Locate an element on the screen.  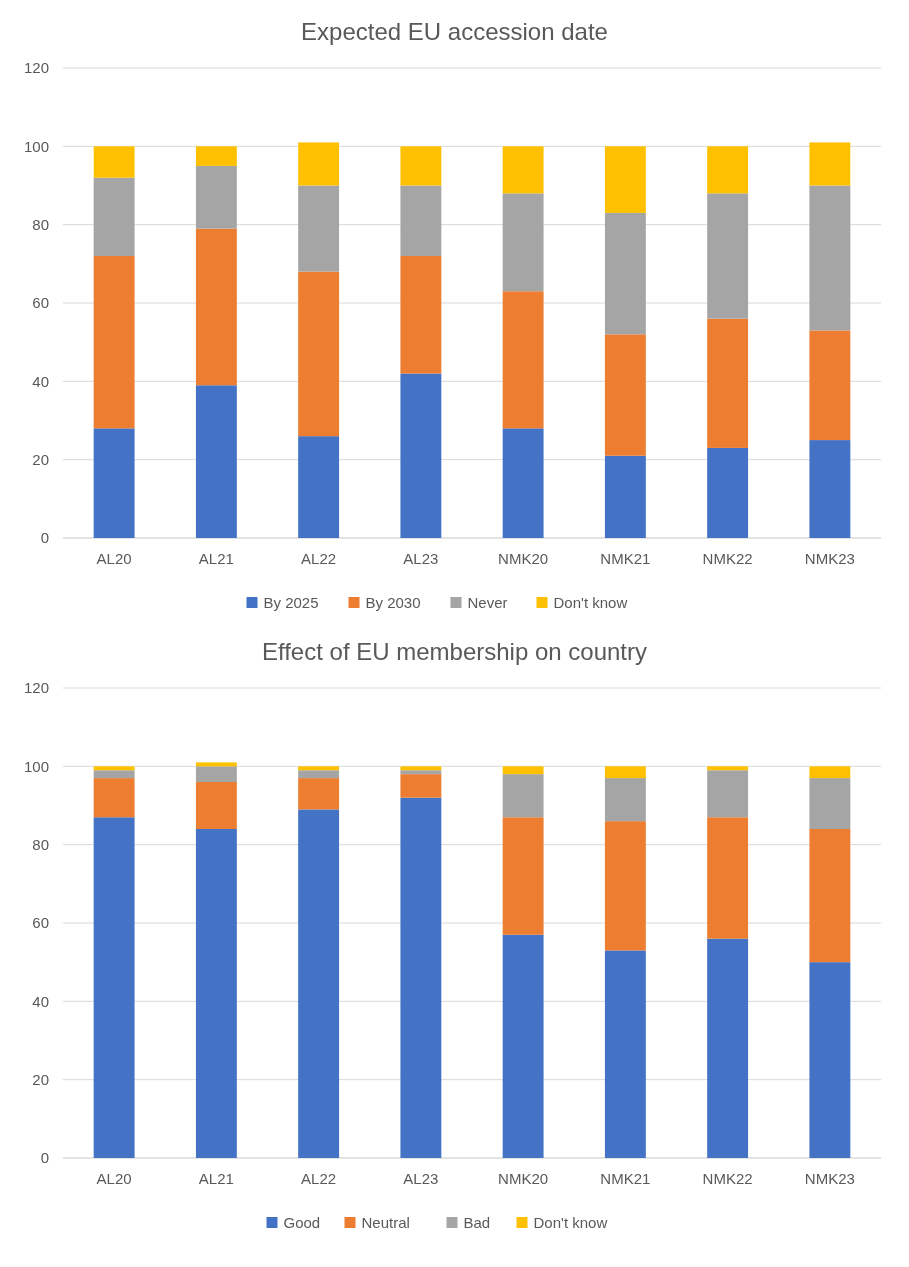
chart-title: Effect of EU membership on country is located at coordinates (454, 651).